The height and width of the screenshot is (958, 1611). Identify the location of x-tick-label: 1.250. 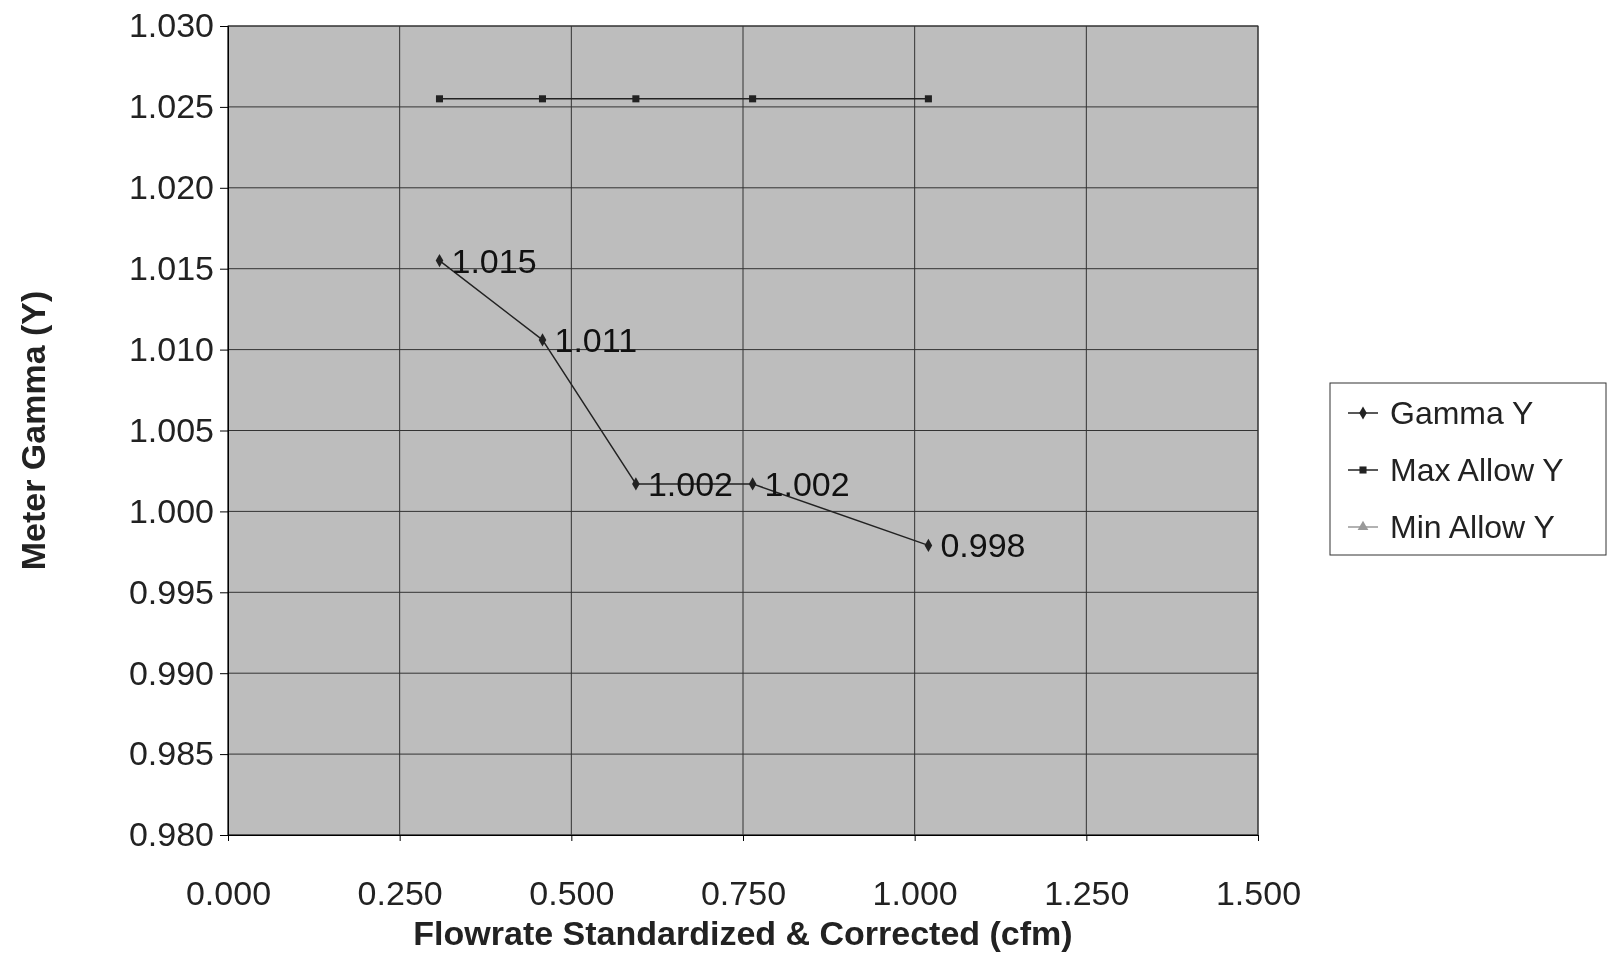
(1087, 893).